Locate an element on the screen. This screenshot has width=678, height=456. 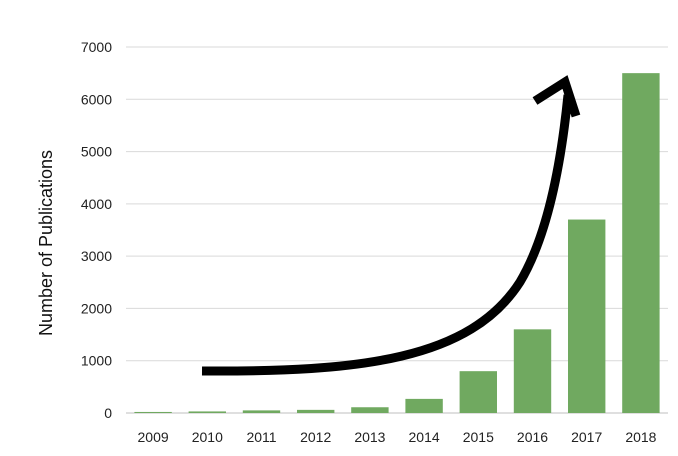
y-tick-label: 2000 is located at coordinates (96, 308).